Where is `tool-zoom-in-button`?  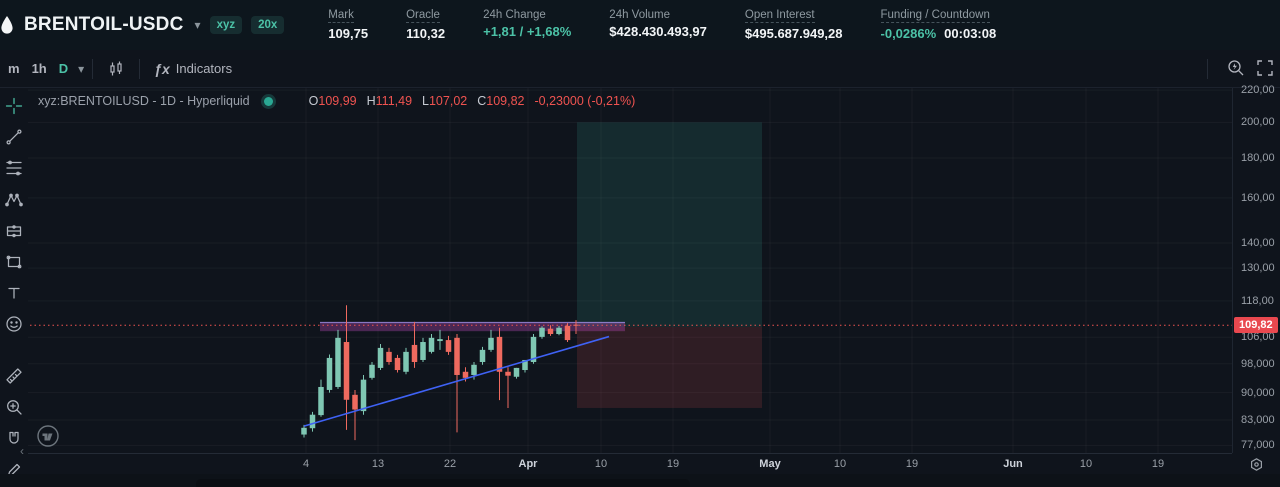 tool-zoom-in-button is located at coordinates (14, 407).